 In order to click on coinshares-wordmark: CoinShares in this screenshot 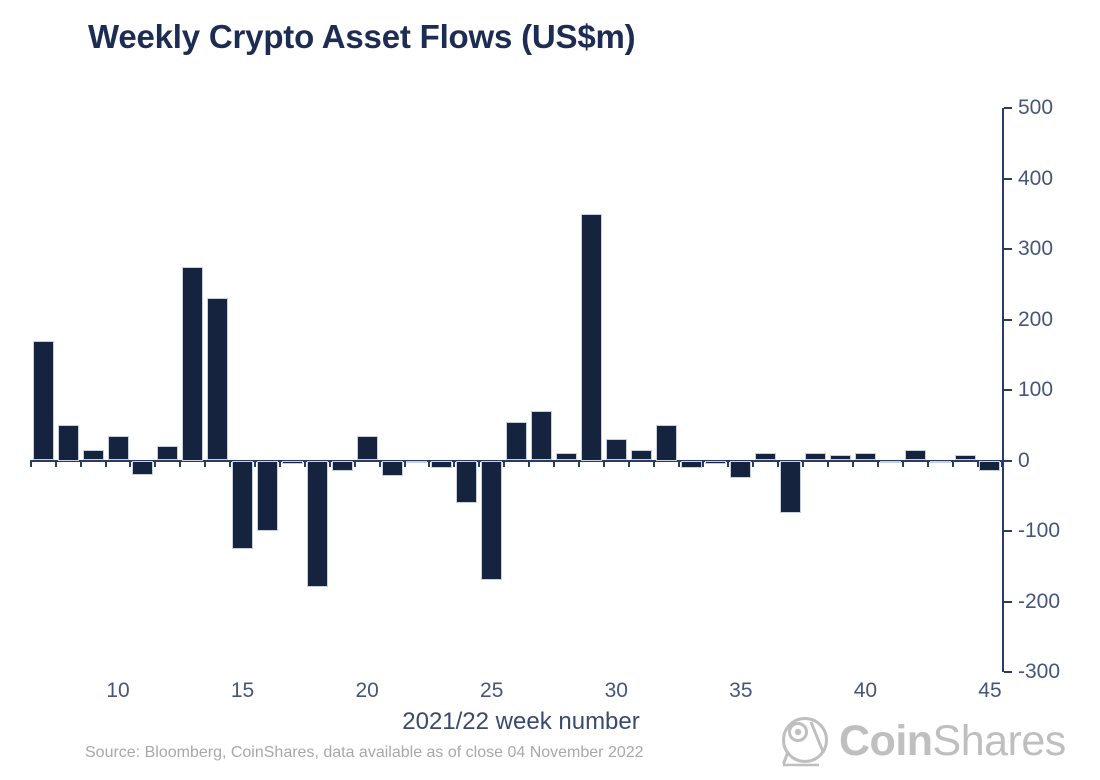, I will do `click(952, 741)`.